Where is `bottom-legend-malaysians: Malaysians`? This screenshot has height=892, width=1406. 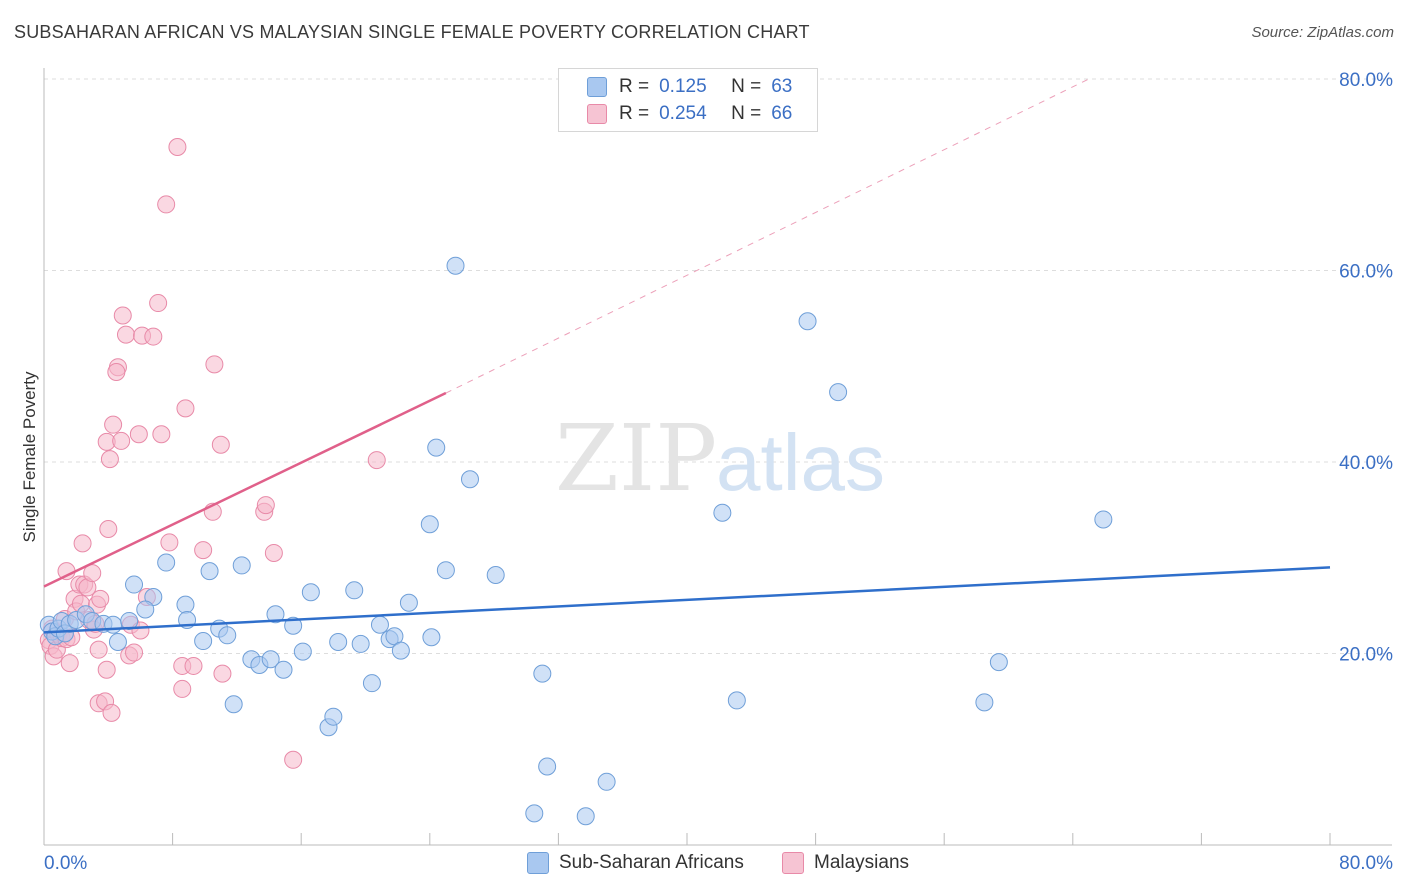 bottom-legend-malaysians: Malaysians is located at coordinates (845, 863).